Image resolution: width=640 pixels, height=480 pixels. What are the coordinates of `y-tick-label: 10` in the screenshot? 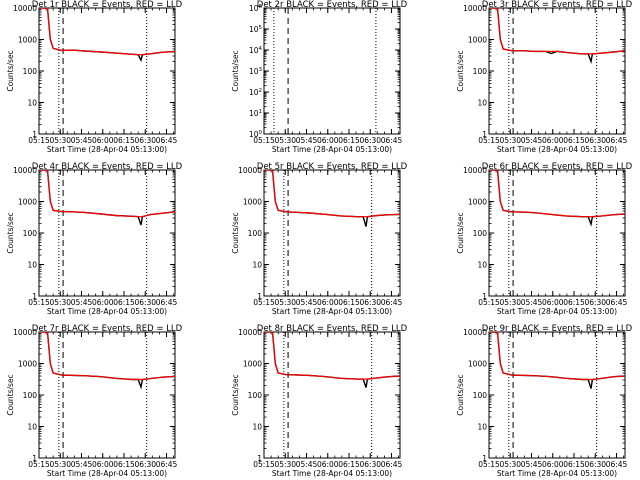 It's located at (257, 265).